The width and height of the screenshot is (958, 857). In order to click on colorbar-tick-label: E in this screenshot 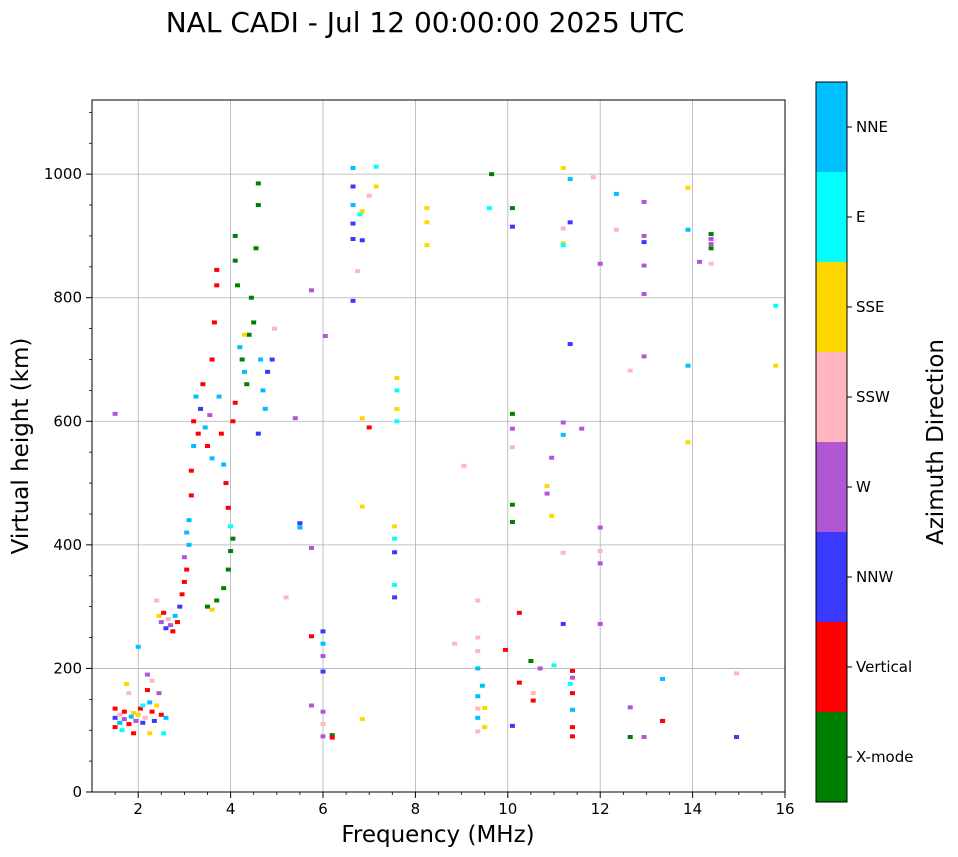, I will do `click(860, 217)`.